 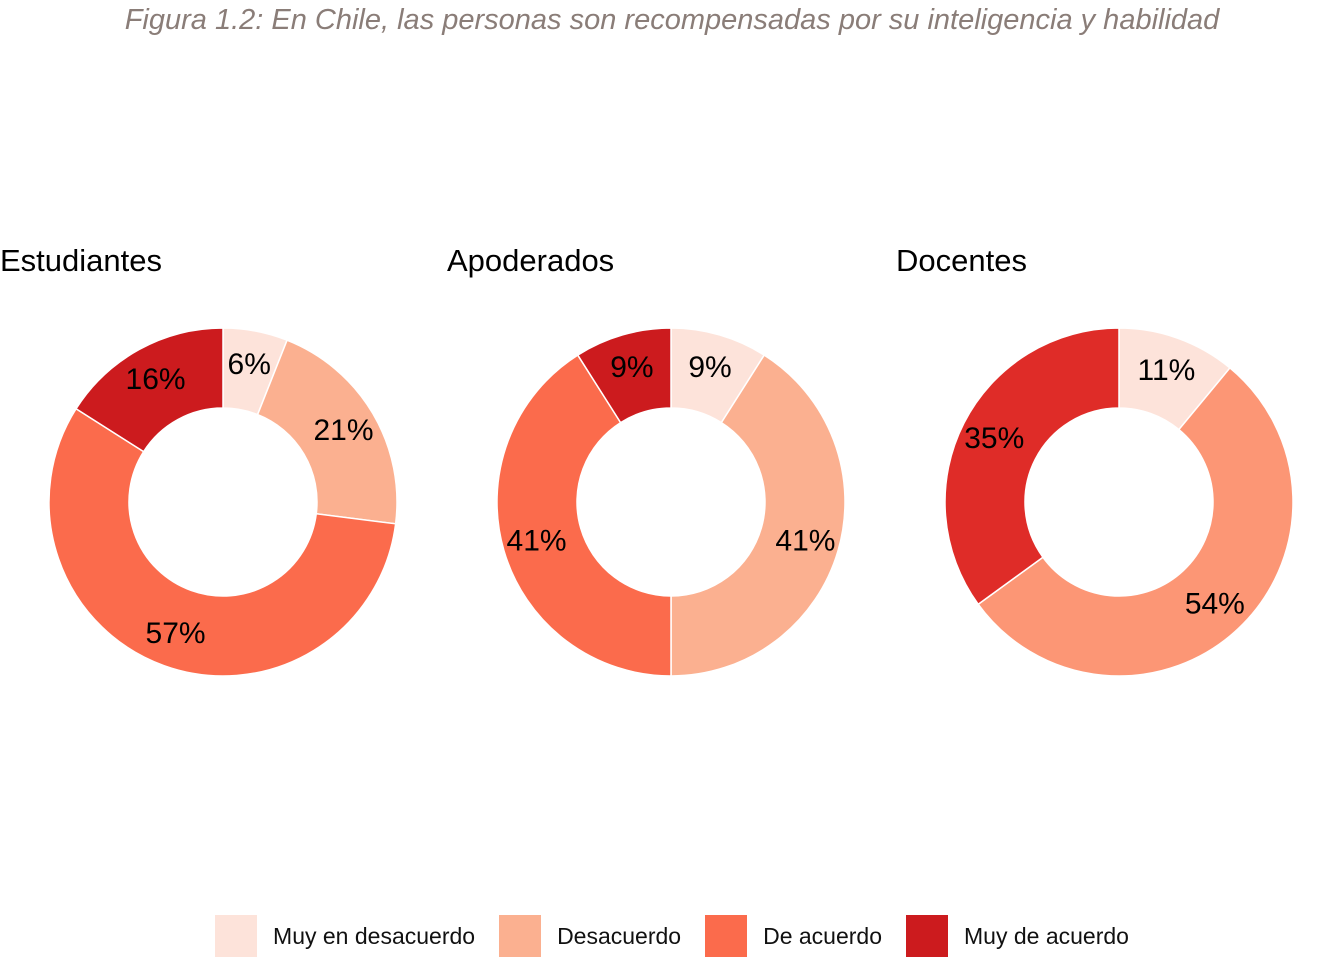 What do you see at coordinates (374, 935) in the screenshot?
I see `legend-label-muy-en-desacuerdo: Muy en desacuerdo` at bounding box center [374, 935].